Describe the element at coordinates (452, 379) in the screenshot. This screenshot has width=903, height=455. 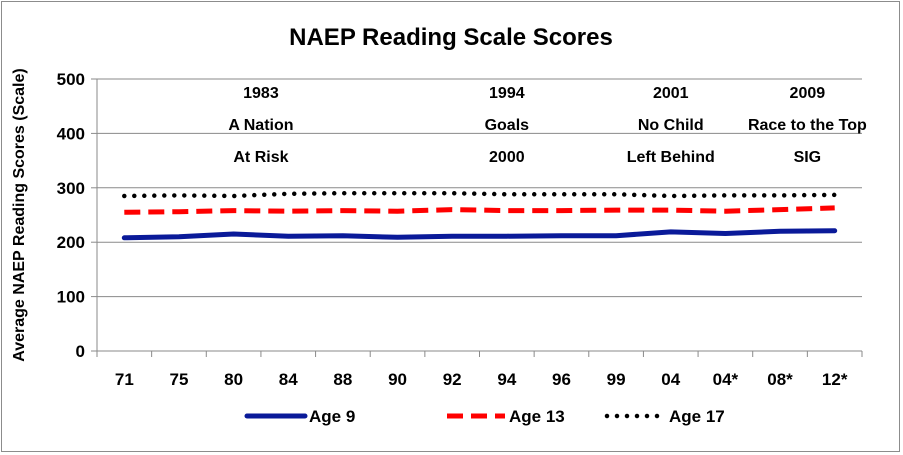
I see `x-tick-label: 92` at that location.